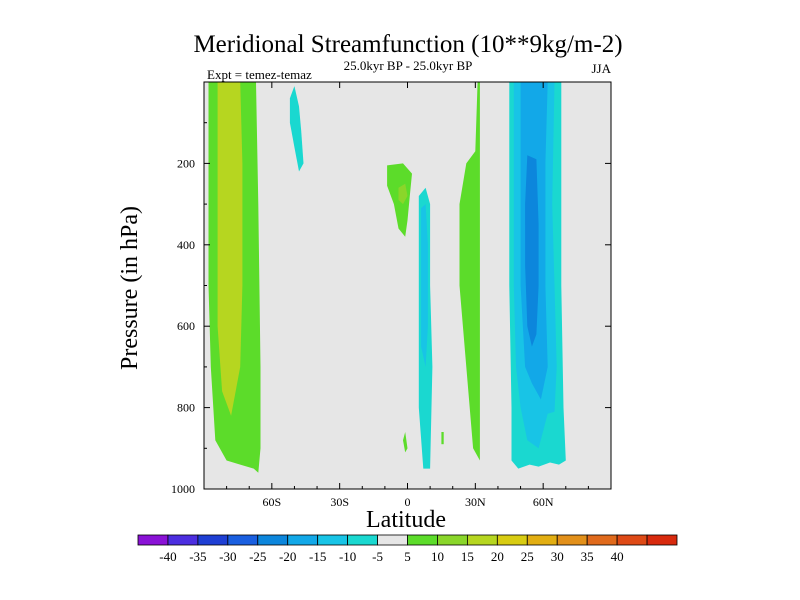  Describe the element at coordinates (183, 489) in the screenshot. I see `y-tick-label: 1000` at that location.